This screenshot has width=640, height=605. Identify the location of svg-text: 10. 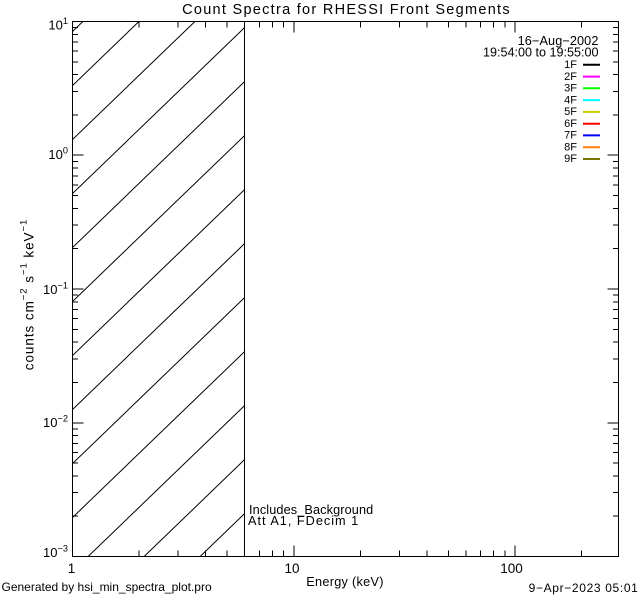
(291, 568).